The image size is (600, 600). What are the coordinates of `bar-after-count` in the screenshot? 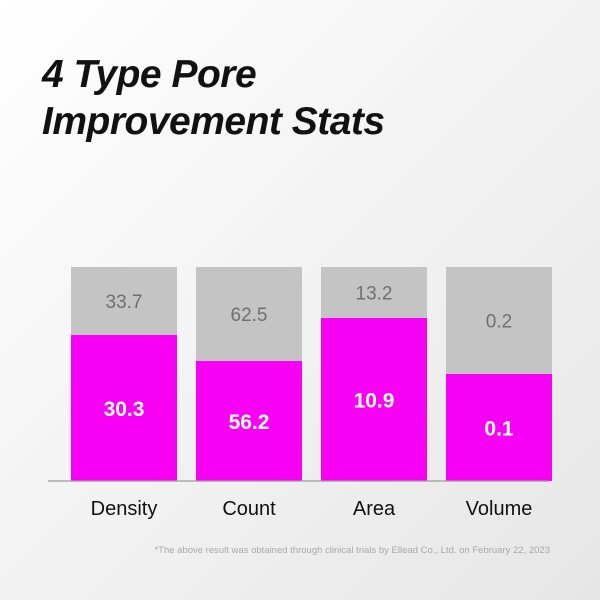 It's located at (249, 421).